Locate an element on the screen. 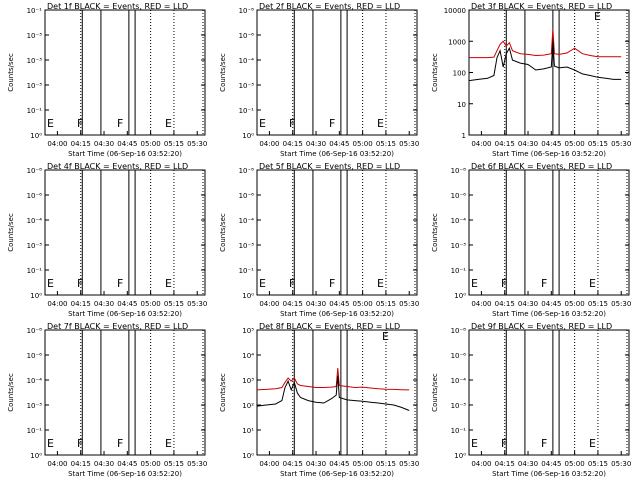 The width and height of the screenshot is (640, 480). det-1f-xtick-label: 04:45 is located at coordinates (127, 144).